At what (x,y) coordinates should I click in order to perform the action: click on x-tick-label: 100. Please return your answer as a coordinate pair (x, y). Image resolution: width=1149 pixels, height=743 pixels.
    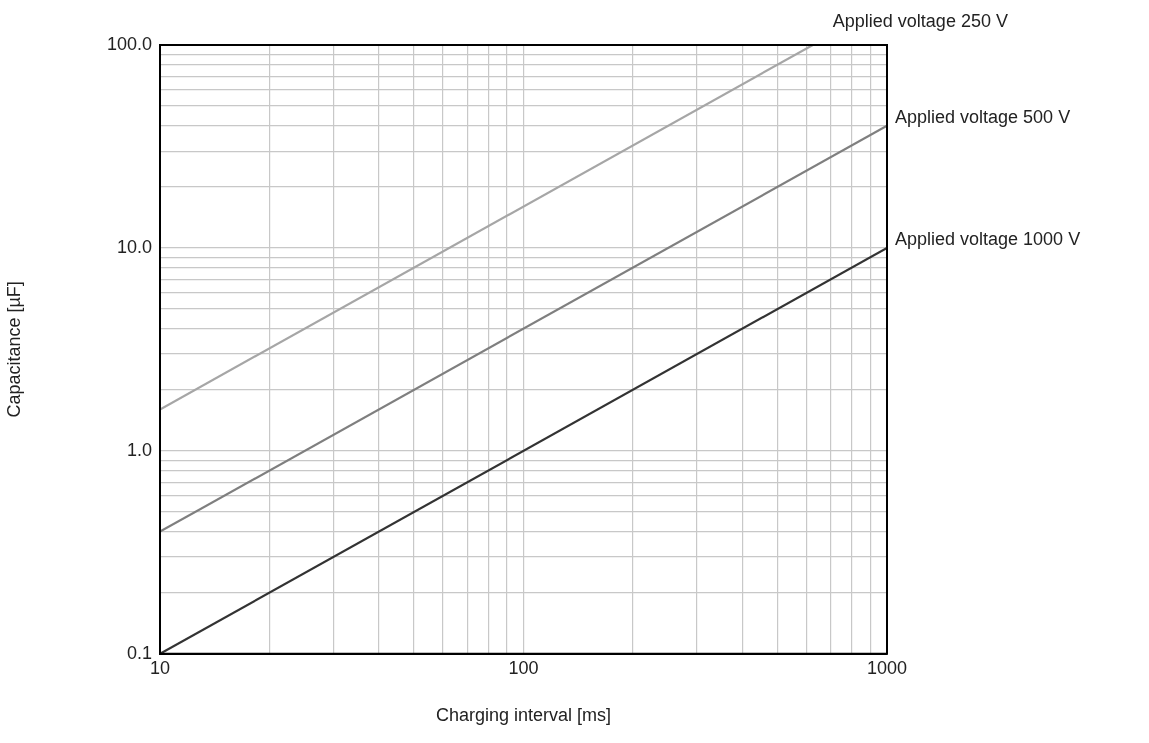
    Looking at the image, I should click on (523, 667).